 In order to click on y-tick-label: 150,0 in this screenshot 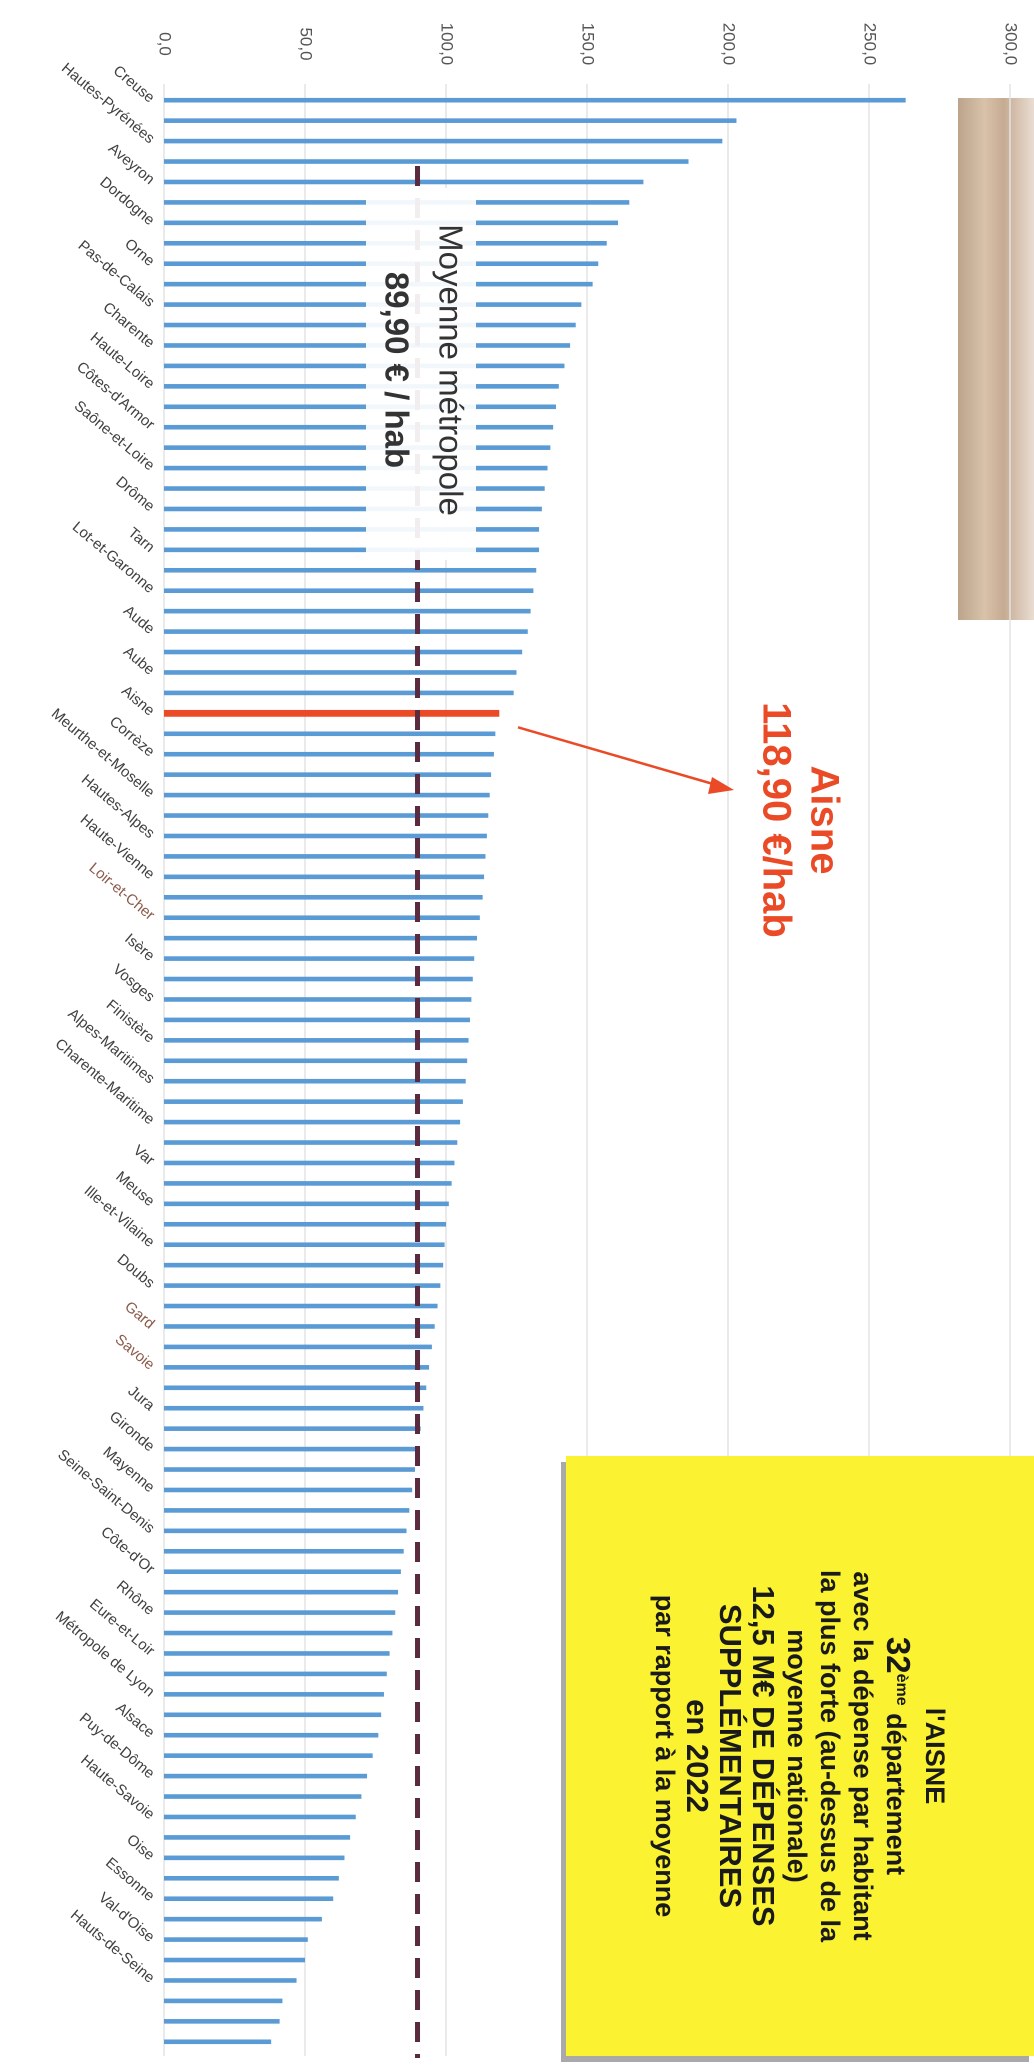, I will do `click(588, 44)`.